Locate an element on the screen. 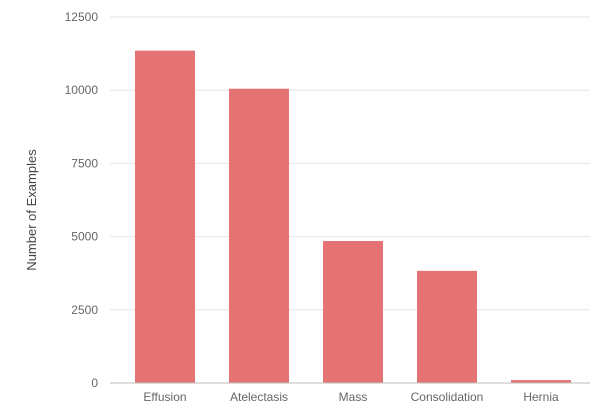 This screenshot has width=596, height=406. y-axis-title: Number of Examples is located at coordinates (31, 210).